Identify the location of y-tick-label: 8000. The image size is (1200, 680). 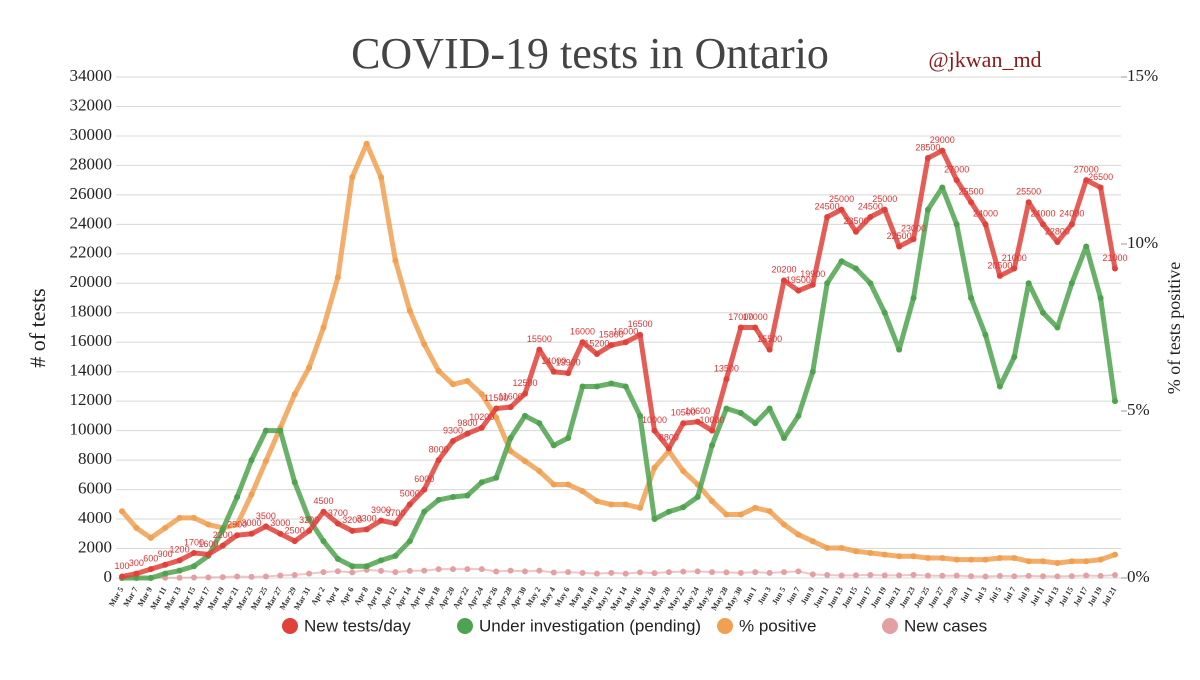
(95, 458).